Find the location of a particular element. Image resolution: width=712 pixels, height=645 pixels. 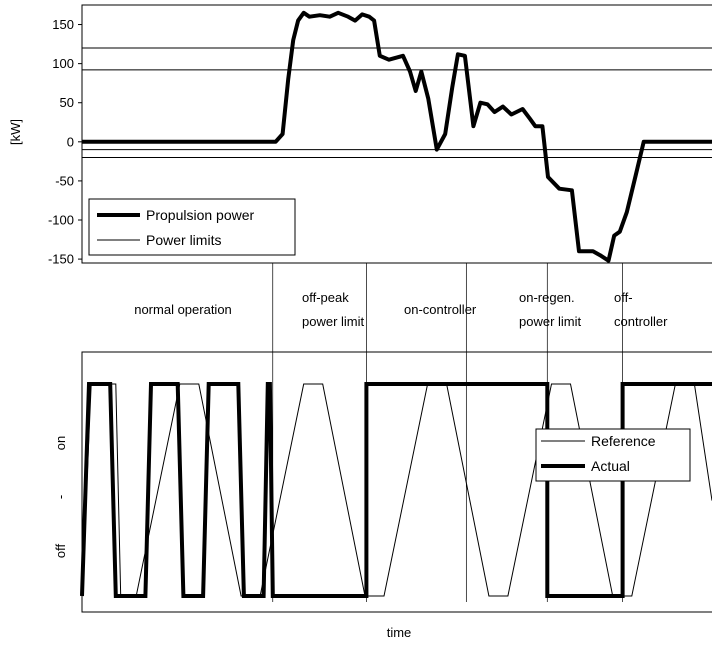

legend-label-reference: Reference is located at coordinates (623, 441).